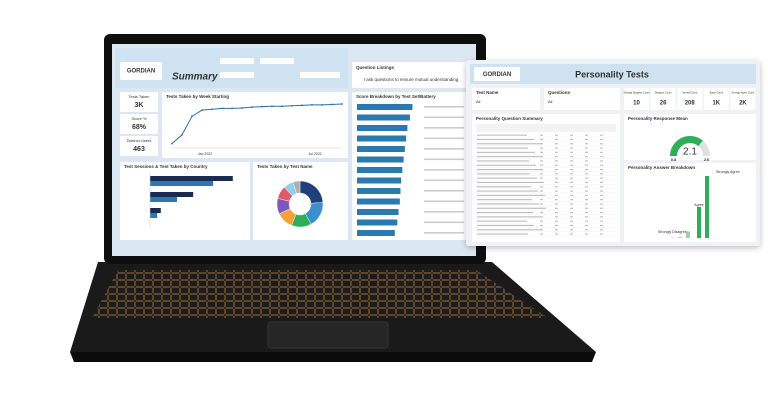  I want to click on laptop-front, so click(333, 357).